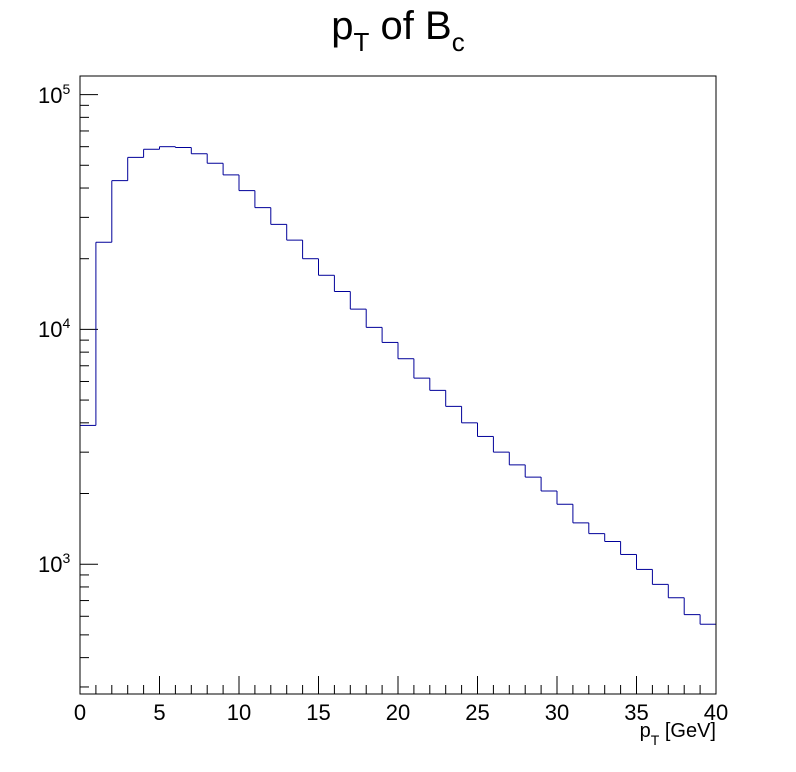 The height and width of the screenshot is (772, 796). I want to click on x-tick-label: 0, so click(80, 712).